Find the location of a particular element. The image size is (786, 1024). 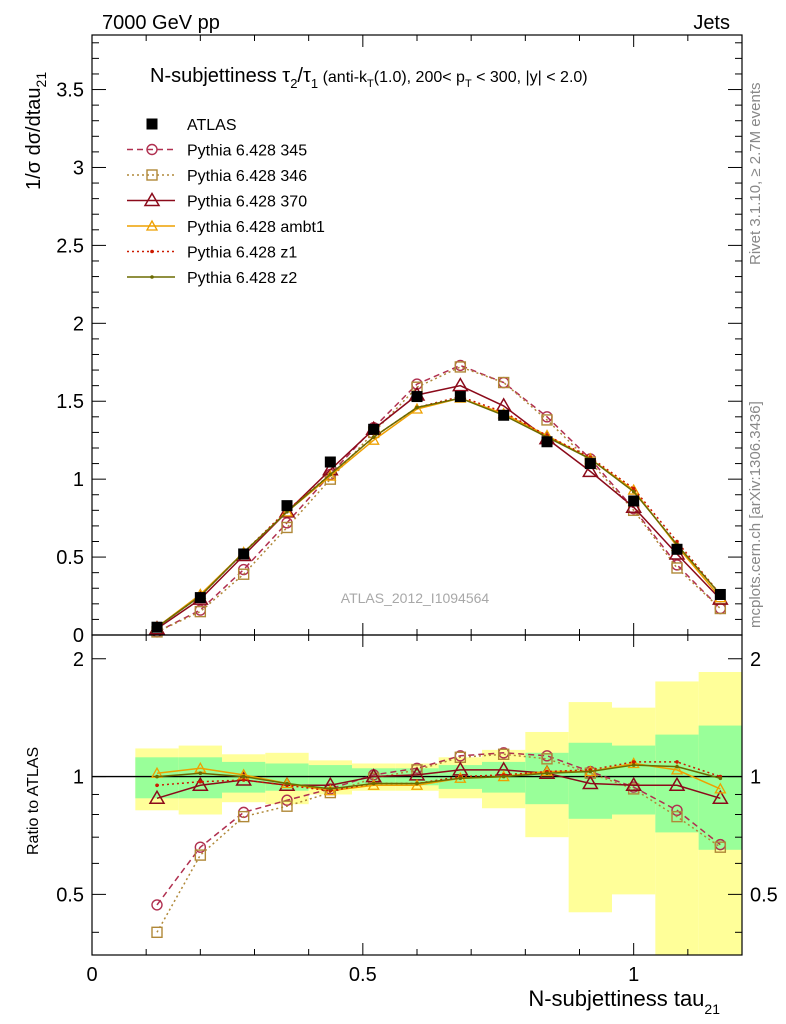

legend-label: ATLAS is located at coordinates (212, 125).